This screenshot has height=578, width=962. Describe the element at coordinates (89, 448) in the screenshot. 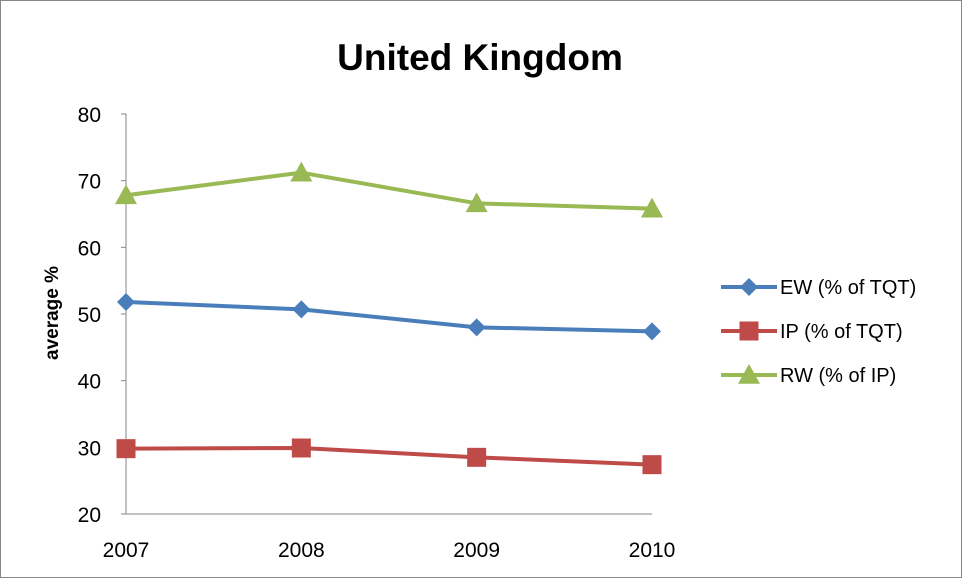

I see `y-tick-label: 30` at that location.